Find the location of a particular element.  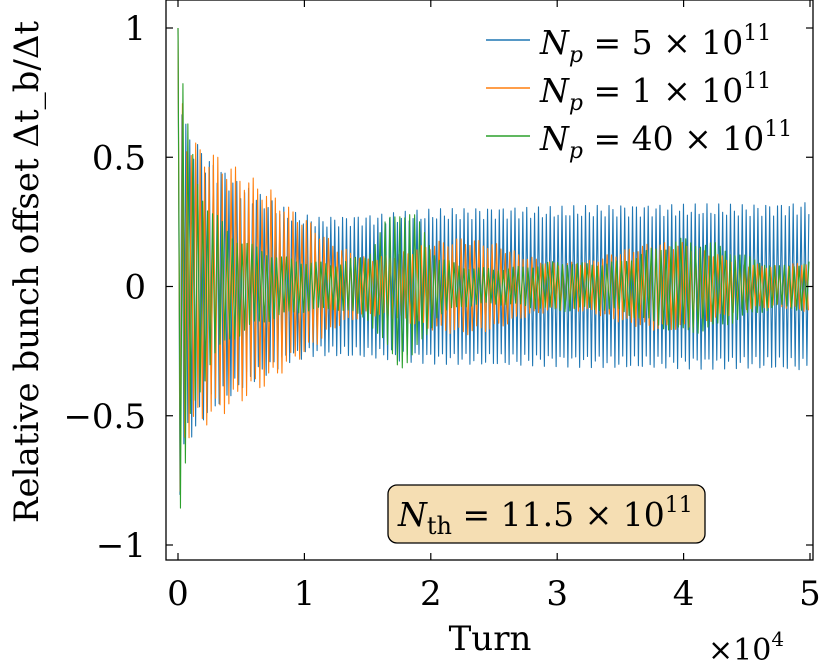

x-tick-label-2: 2 is located at coordinates (431, 594).